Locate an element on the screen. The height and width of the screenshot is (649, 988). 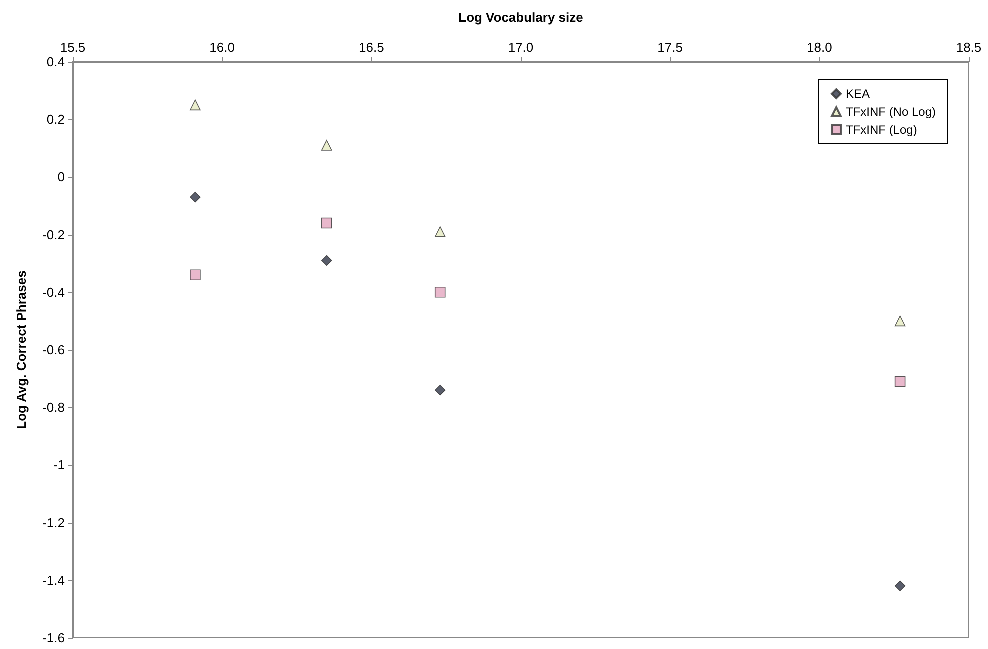
y-tick-label: -0.8 is located at coordinates (53, 408).